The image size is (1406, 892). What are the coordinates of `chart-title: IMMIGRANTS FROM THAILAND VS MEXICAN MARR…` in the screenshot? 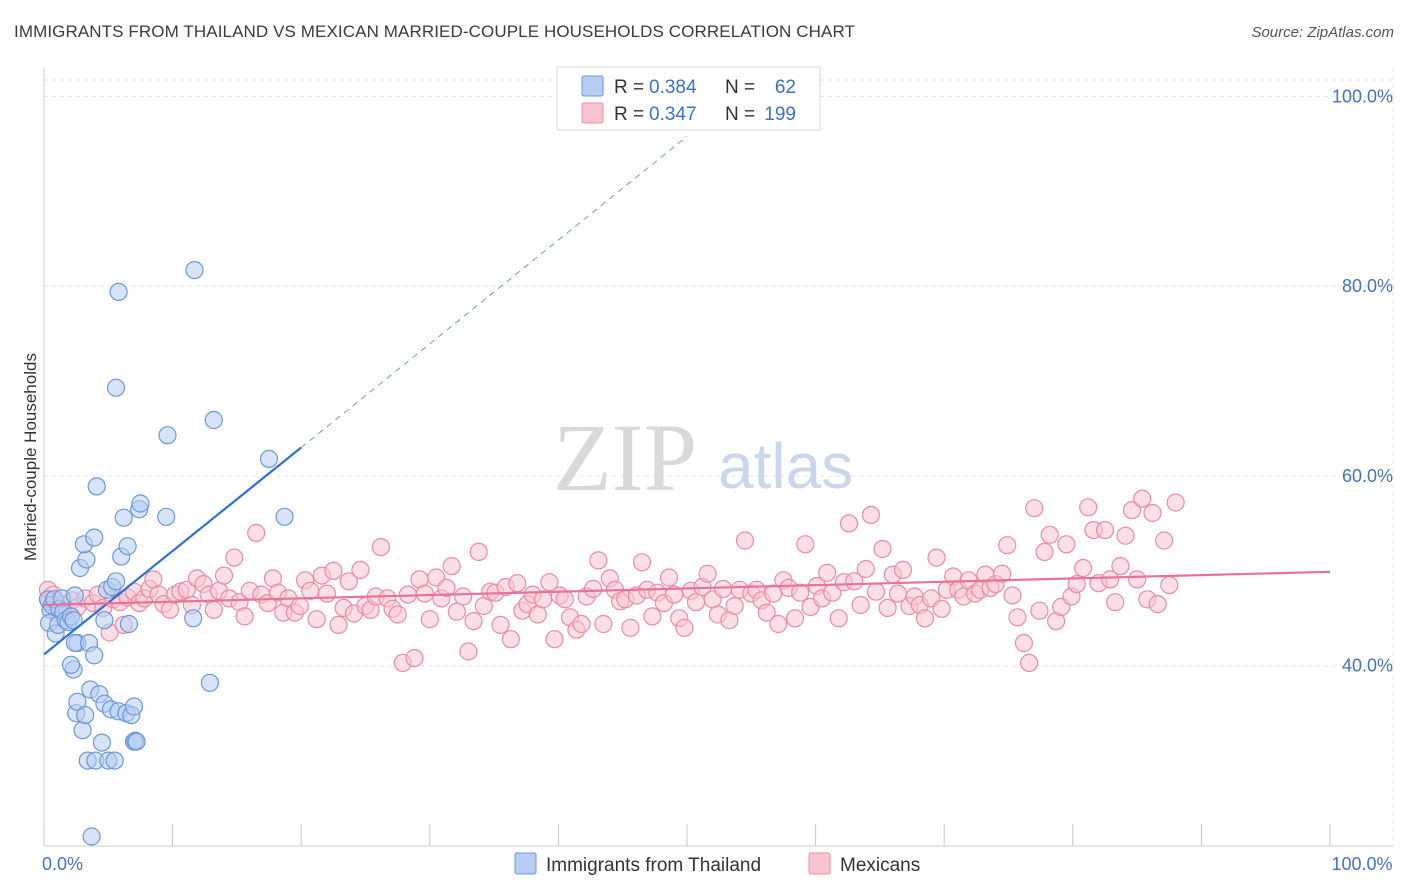 It's located at (434, 31).